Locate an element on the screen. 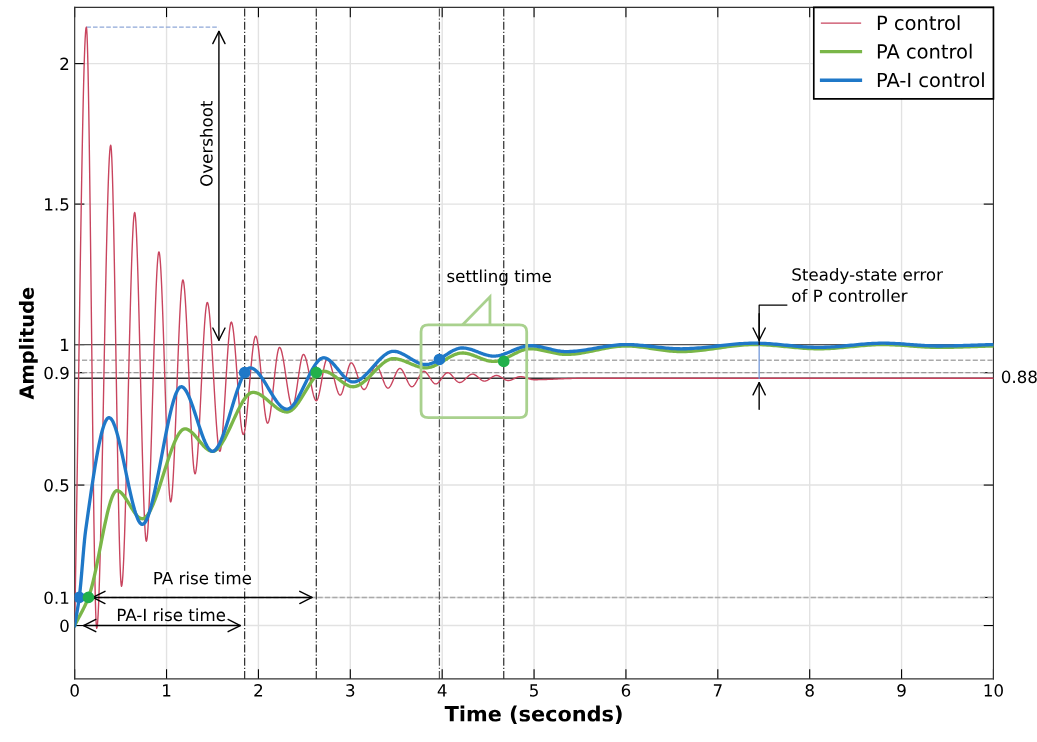  y-tick-label: 0.1 is located at coordinates (56, 598).